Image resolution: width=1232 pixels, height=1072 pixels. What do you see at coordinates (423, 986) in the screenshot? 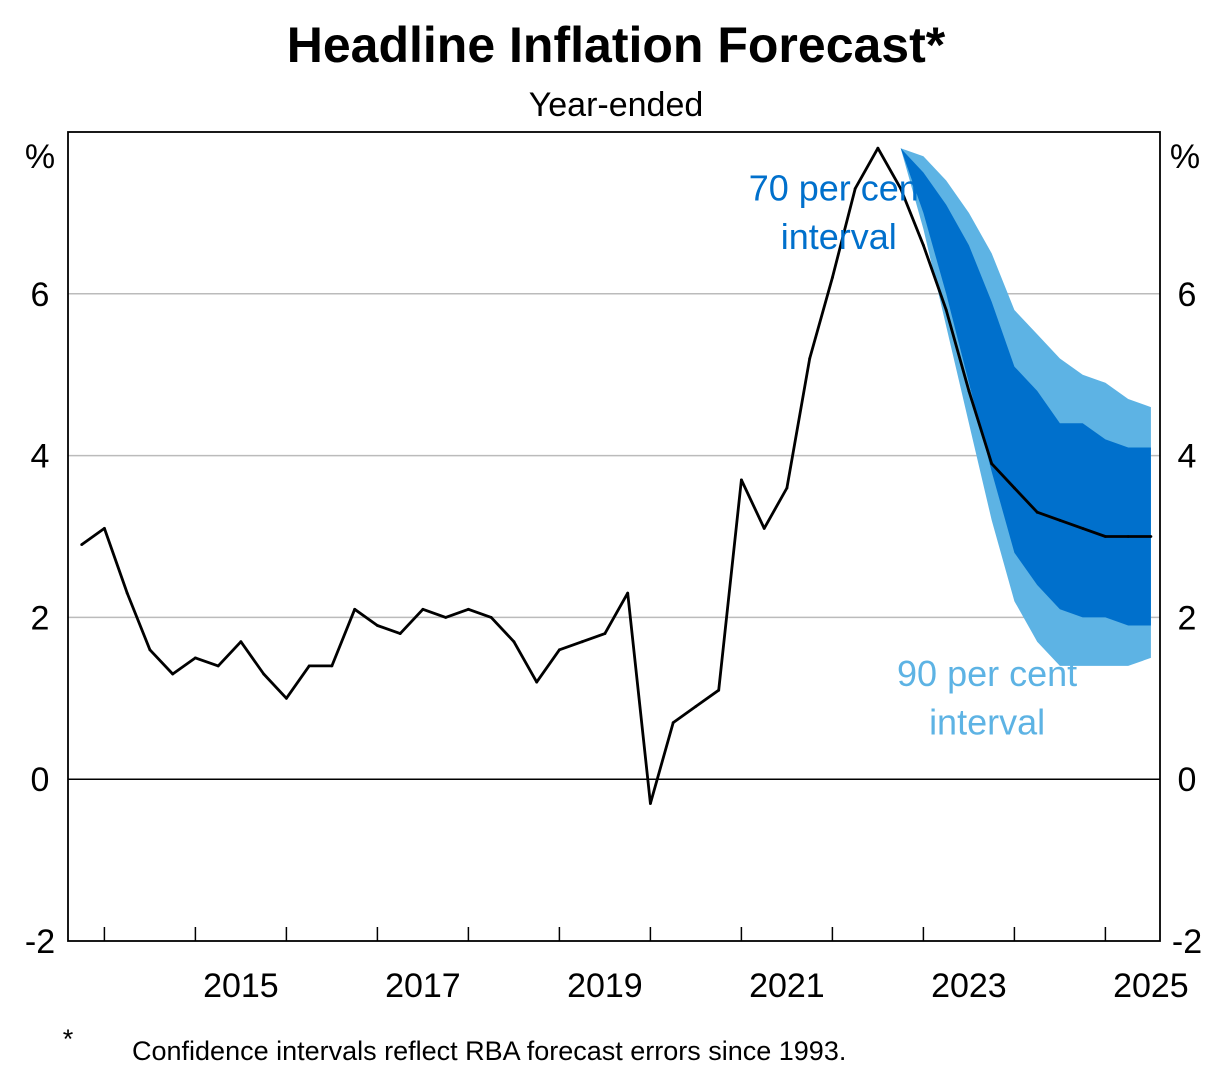
I see `x-tick-label: 2017` at bounding box center [423, 986].